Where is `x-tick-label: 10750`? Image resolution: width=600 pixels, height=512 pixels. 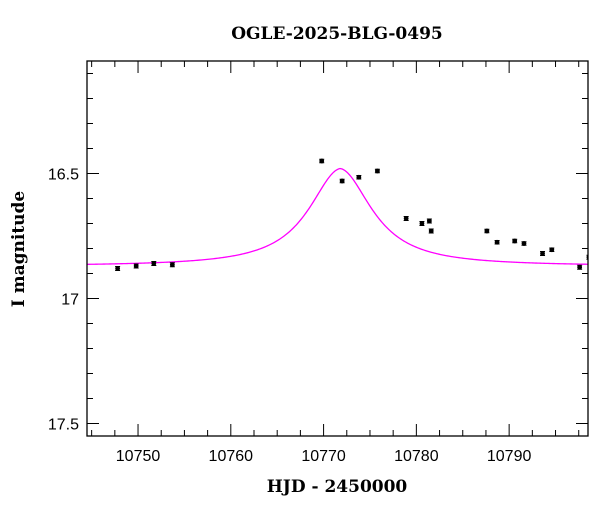
x-tick-label: 10750 is located at coordinates (138, 456).